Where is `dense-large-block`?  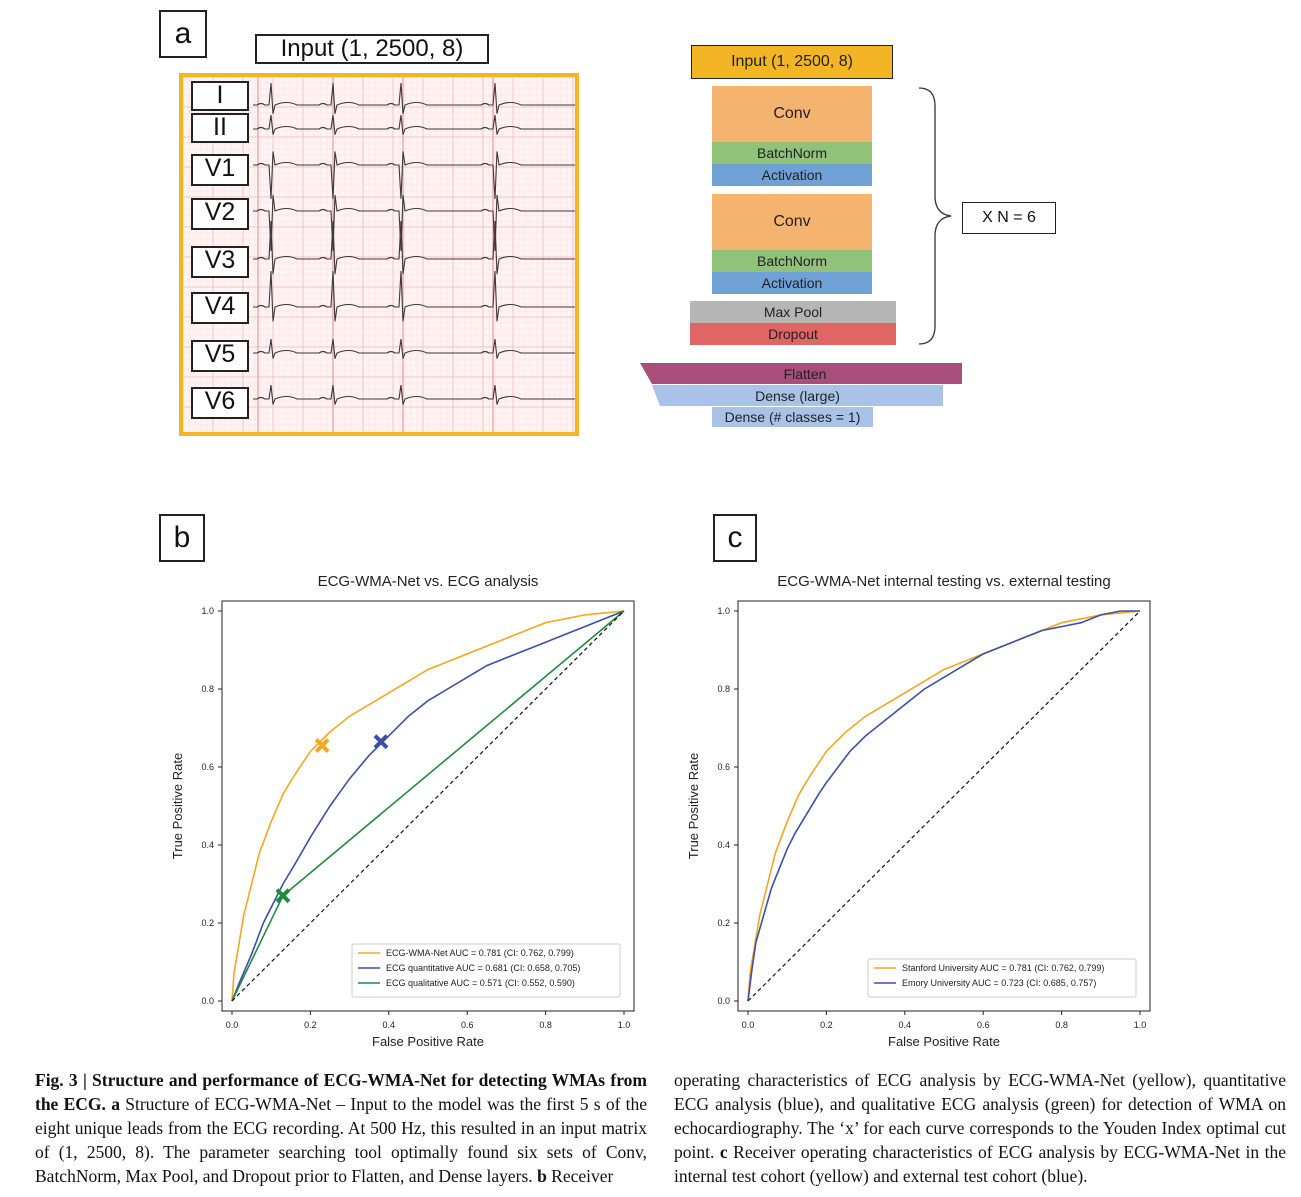
dense-large-block is located at coordinates (797, 395).